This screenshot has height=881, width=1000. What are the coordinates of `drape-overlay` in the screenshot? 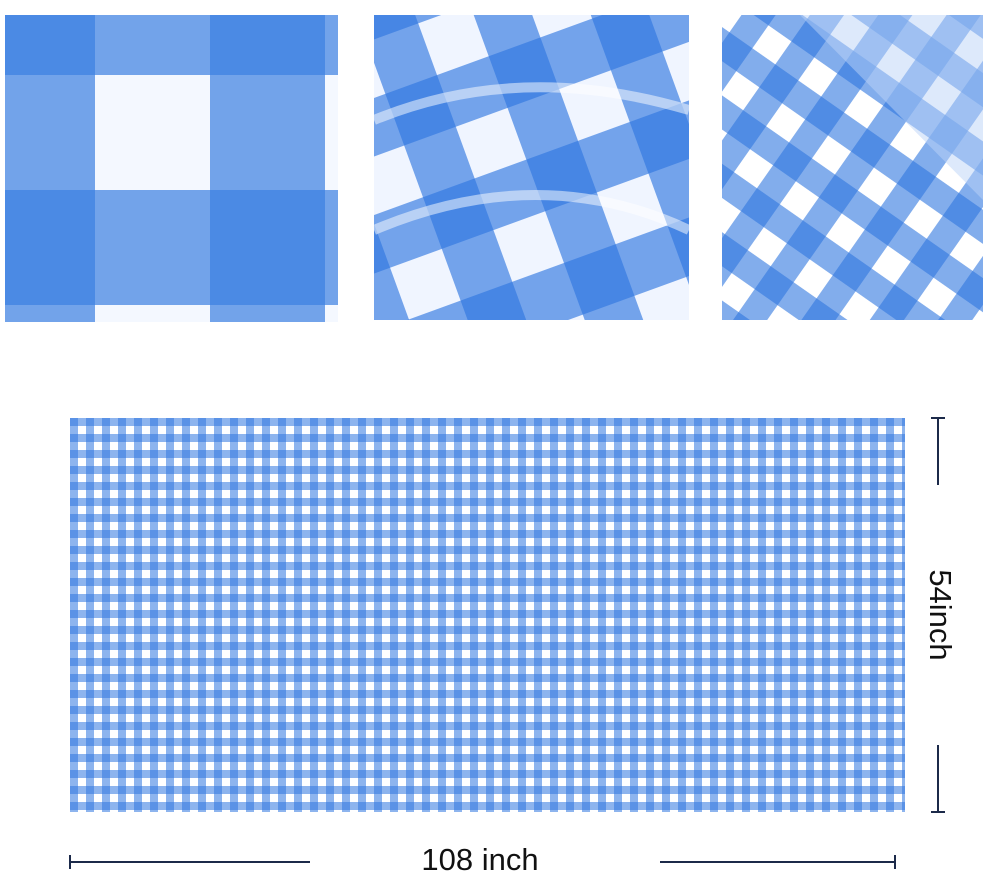 It's located at (891, 107).